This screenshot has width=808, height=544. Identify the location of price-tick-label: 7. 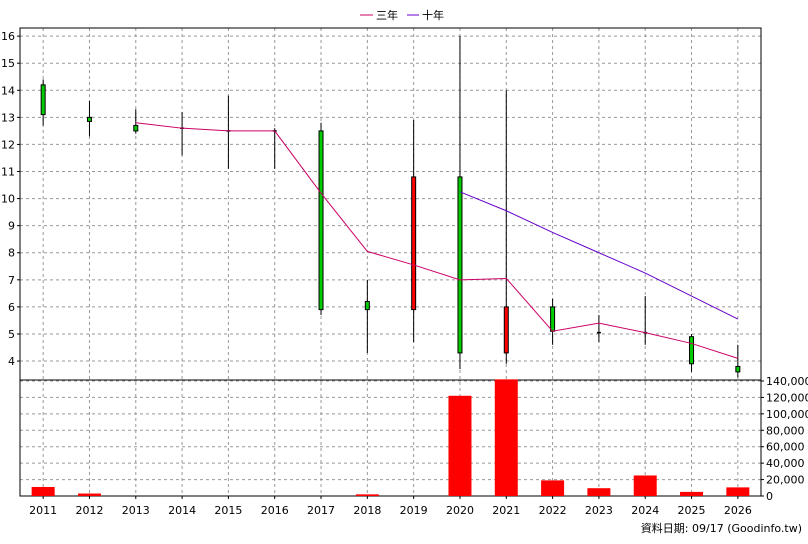
(11, 280).